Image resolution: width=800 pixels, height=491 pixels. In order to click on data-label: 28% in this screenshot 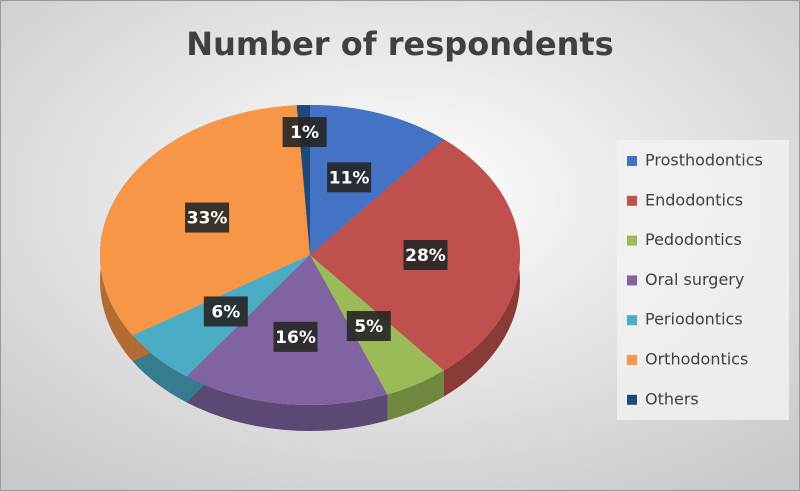, I will do `click(425, 256)`.